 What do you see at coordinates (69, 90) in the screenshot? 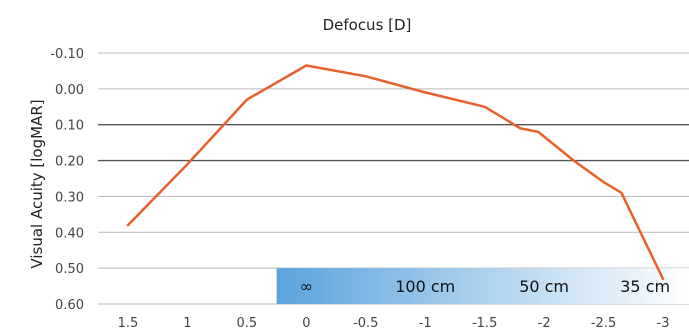
I see `y-tick-label: 0.00` at bounding box center [69, 90].